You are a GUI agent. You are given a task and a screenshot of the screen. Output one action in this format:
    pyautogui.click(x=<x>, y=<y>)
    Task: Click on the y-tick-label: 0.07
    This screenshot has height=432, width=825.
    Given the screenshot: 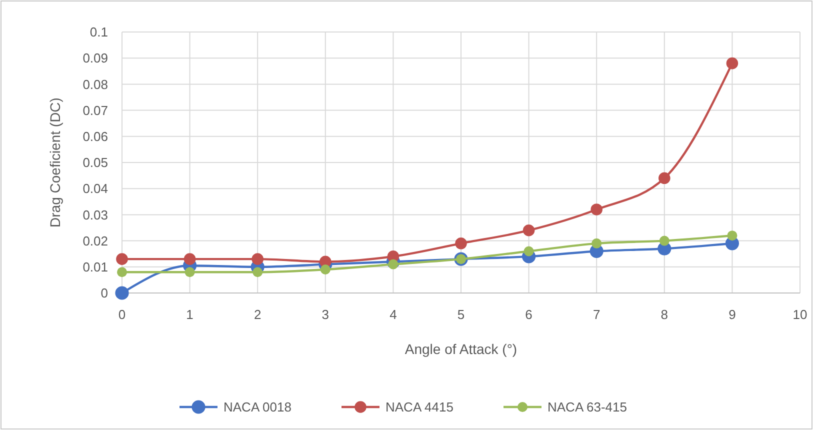 What is the action you would take?
    pyautogui.click(x=95, y=110)
    